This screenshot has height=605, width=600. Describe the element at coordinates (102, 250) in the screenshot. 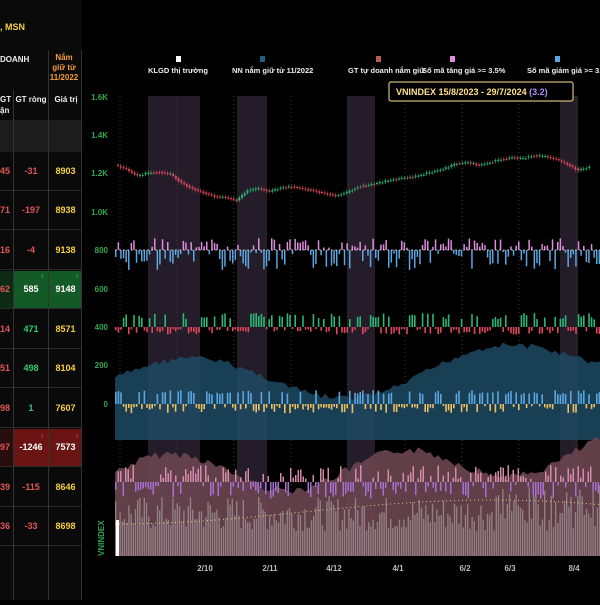

I see `y-tick-label: 800` at that location.